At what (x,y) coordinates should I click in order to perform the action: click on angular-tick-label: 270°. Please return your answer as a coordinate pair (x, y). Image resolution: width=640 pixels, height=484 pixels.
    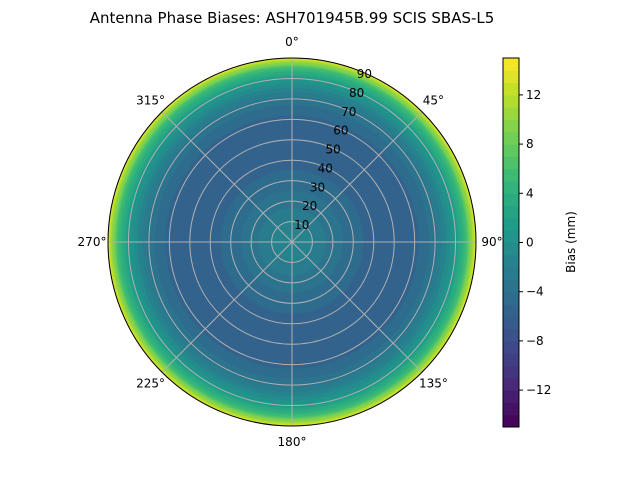
    Looking at the image, I should click on (92, 242).